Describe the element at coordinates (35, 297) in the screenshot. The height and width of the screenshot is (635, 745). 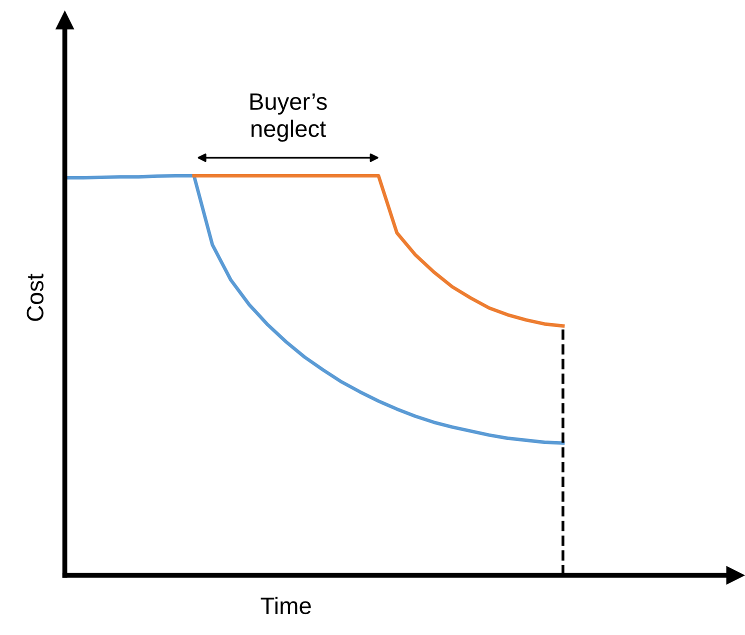
I see `y-axis-title: Cost` at that location.